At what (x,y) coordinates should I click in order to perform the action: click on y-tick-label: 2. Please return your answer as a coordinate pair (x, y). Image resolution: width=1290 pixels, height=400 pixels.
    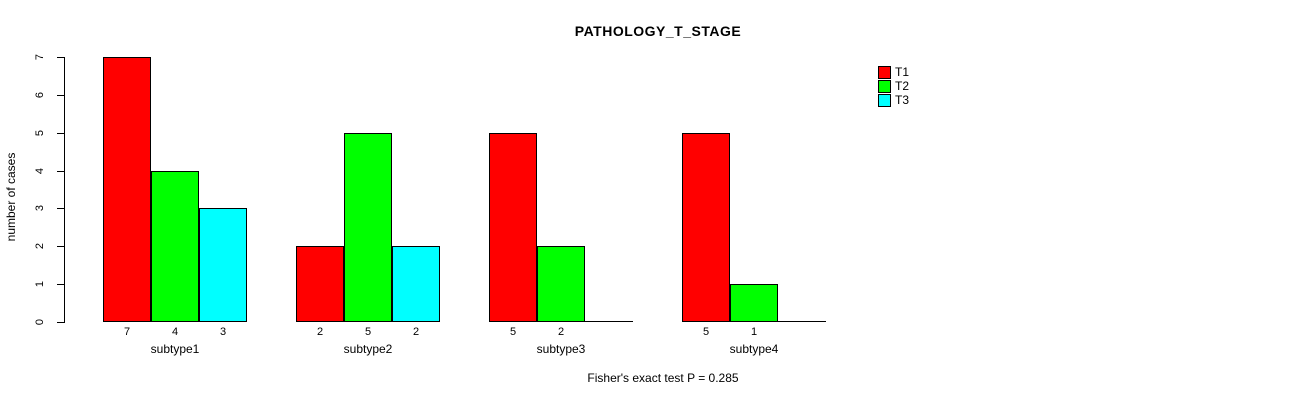
    Looking at the image, I should click on (40, 246).